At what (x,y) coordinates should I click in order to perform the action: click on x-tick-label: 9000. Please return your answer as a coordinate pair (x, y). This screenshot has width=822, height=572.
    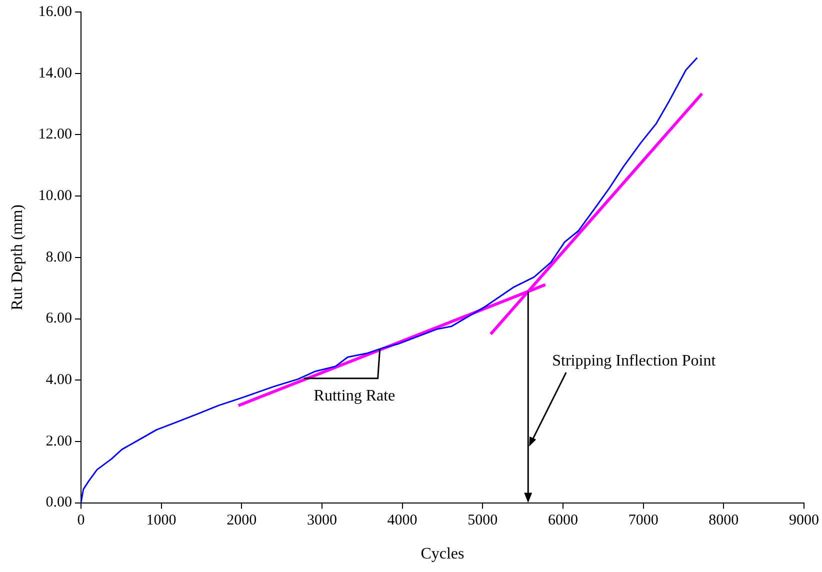
    Looking at the image, I should click on (804, 520).